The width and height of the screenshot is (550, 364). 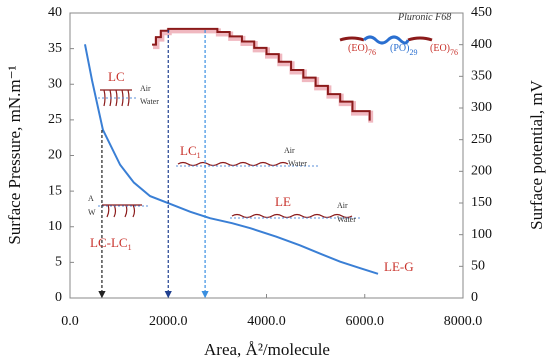 I want to click on series-line-shadow, so click(x=263, y=75).